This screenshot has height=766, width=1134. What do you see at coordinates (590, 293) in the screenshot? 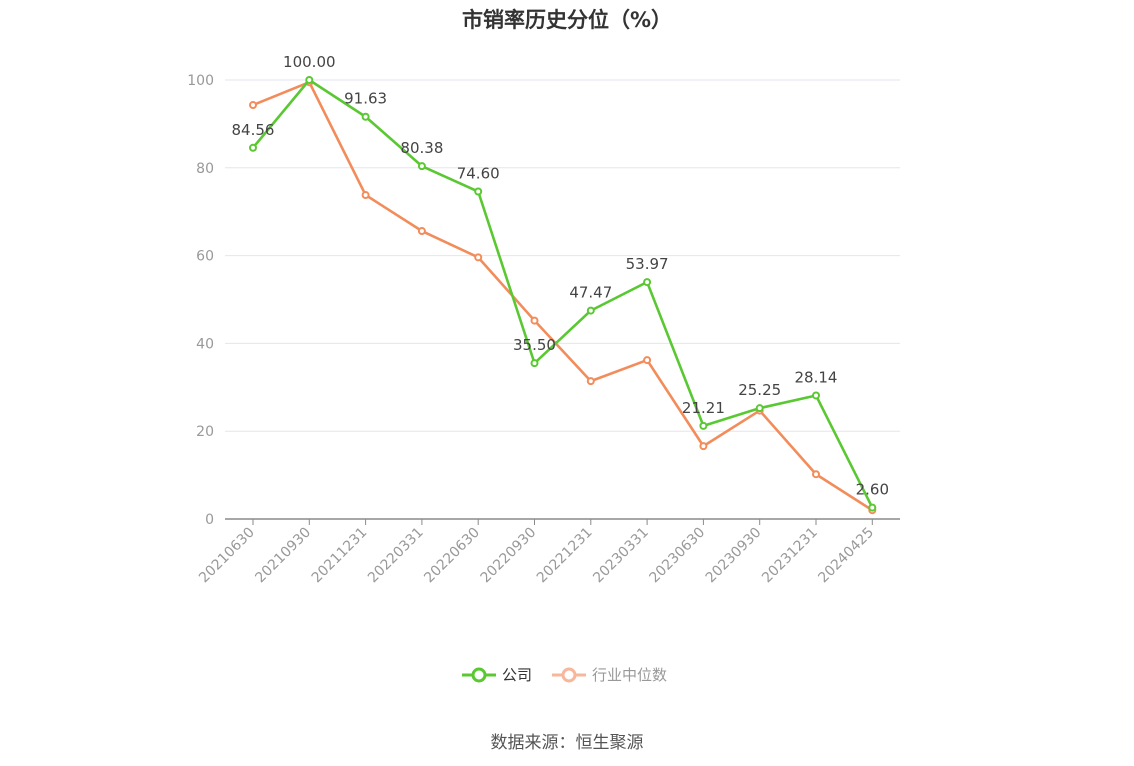
I see `company-data-label: 47.47` at bounding box center [590, 293].